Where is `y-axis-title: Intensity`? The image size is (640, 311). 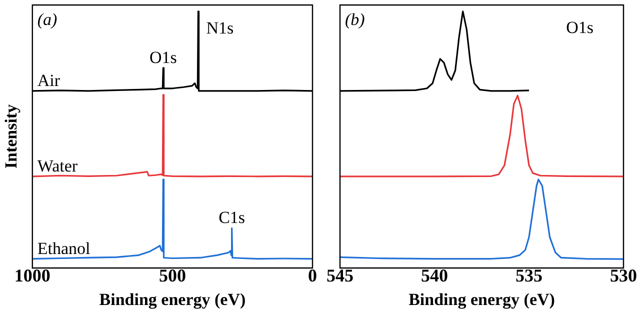 y-axis-title: Intensity is located at coordinates (11, 136).